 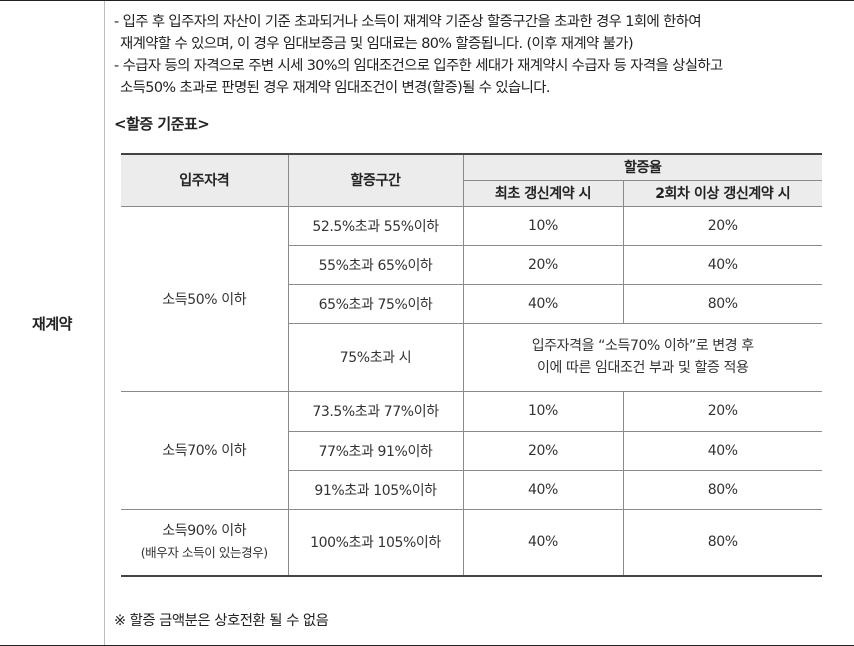 I want to click on table-row: 77%초과 91%이하 20% 40%, so click(x=471, y=450).